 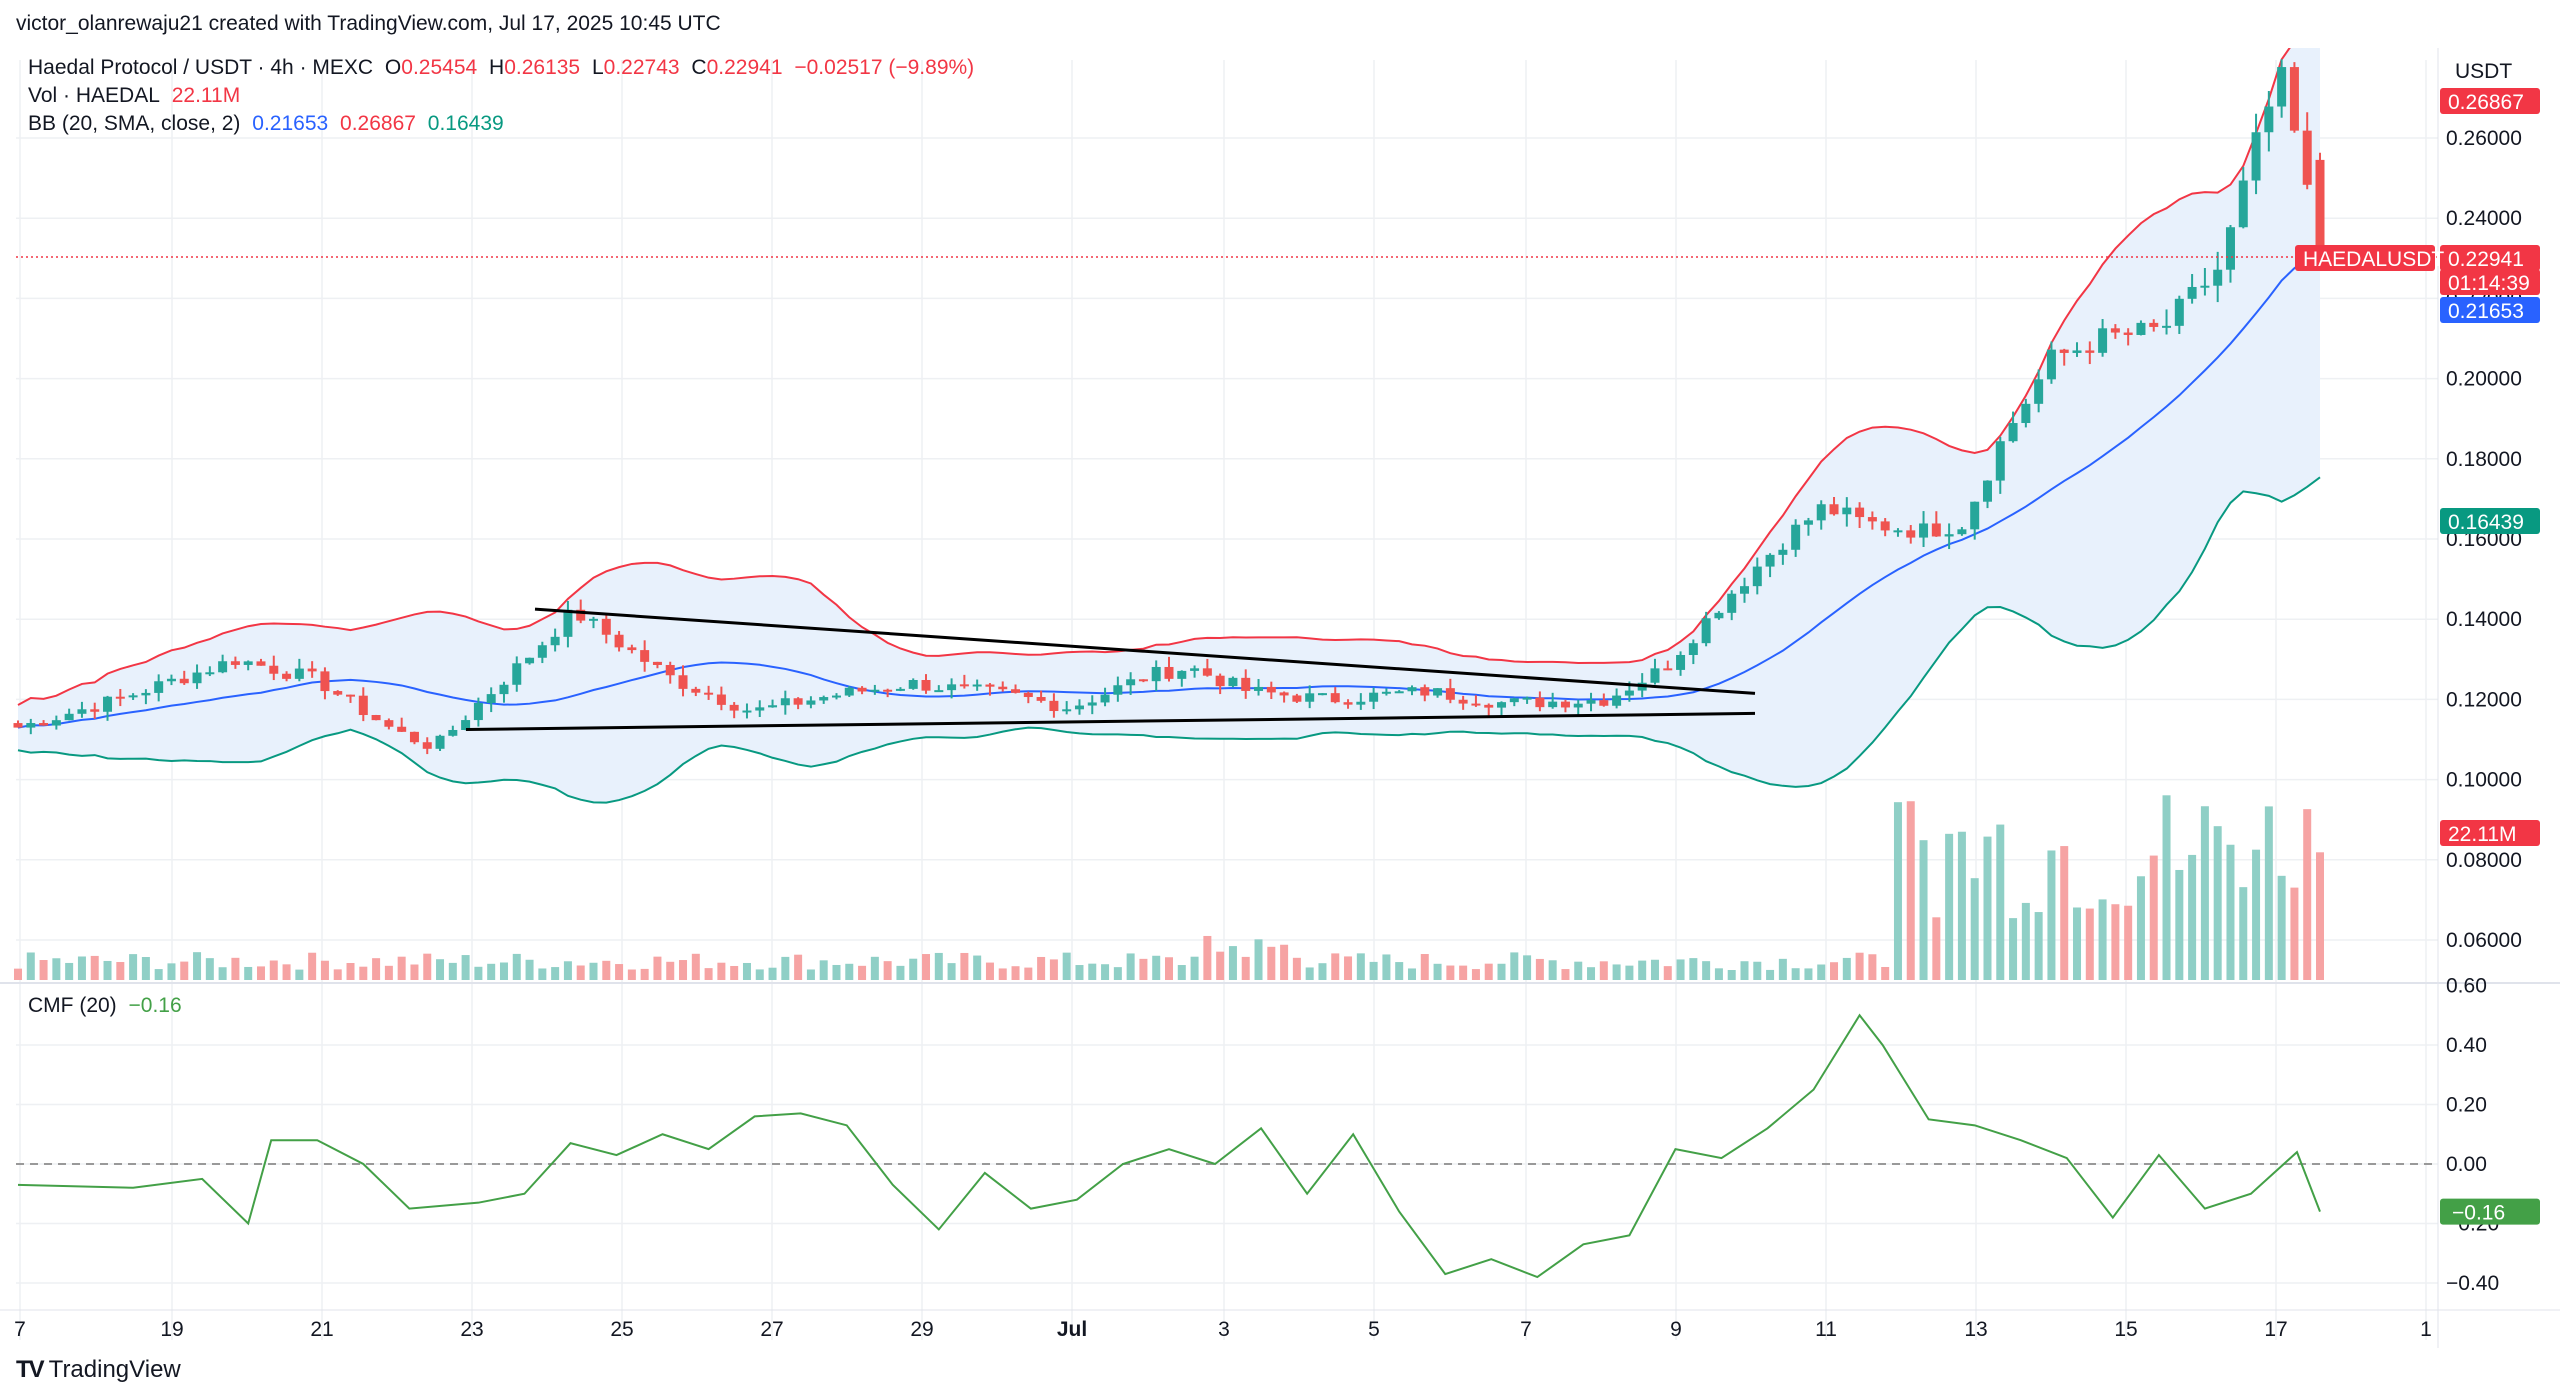 What do you see at coordinates (72, 1005) in the screenshot?
I see `legend-cmf-label: CMF (20)` at bounding box center [72, 1005].